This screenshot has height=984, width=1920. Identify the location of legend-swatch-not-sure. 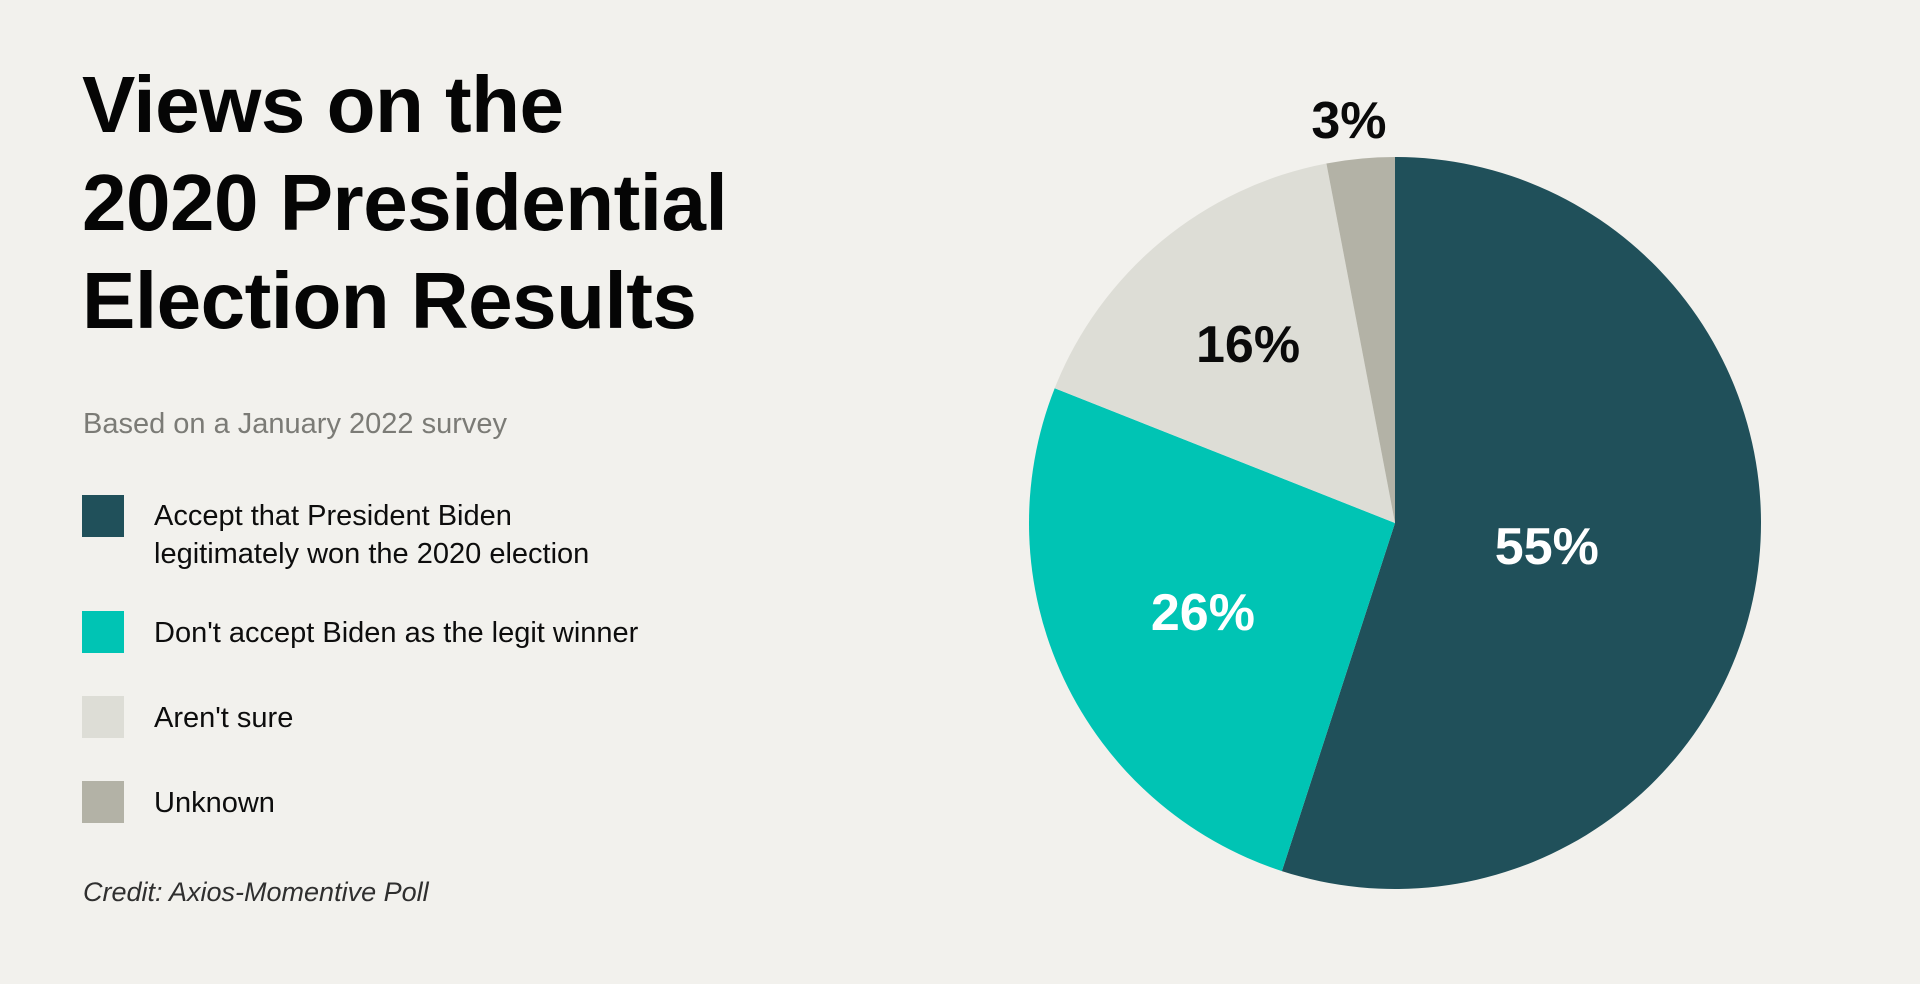
(103, 717).